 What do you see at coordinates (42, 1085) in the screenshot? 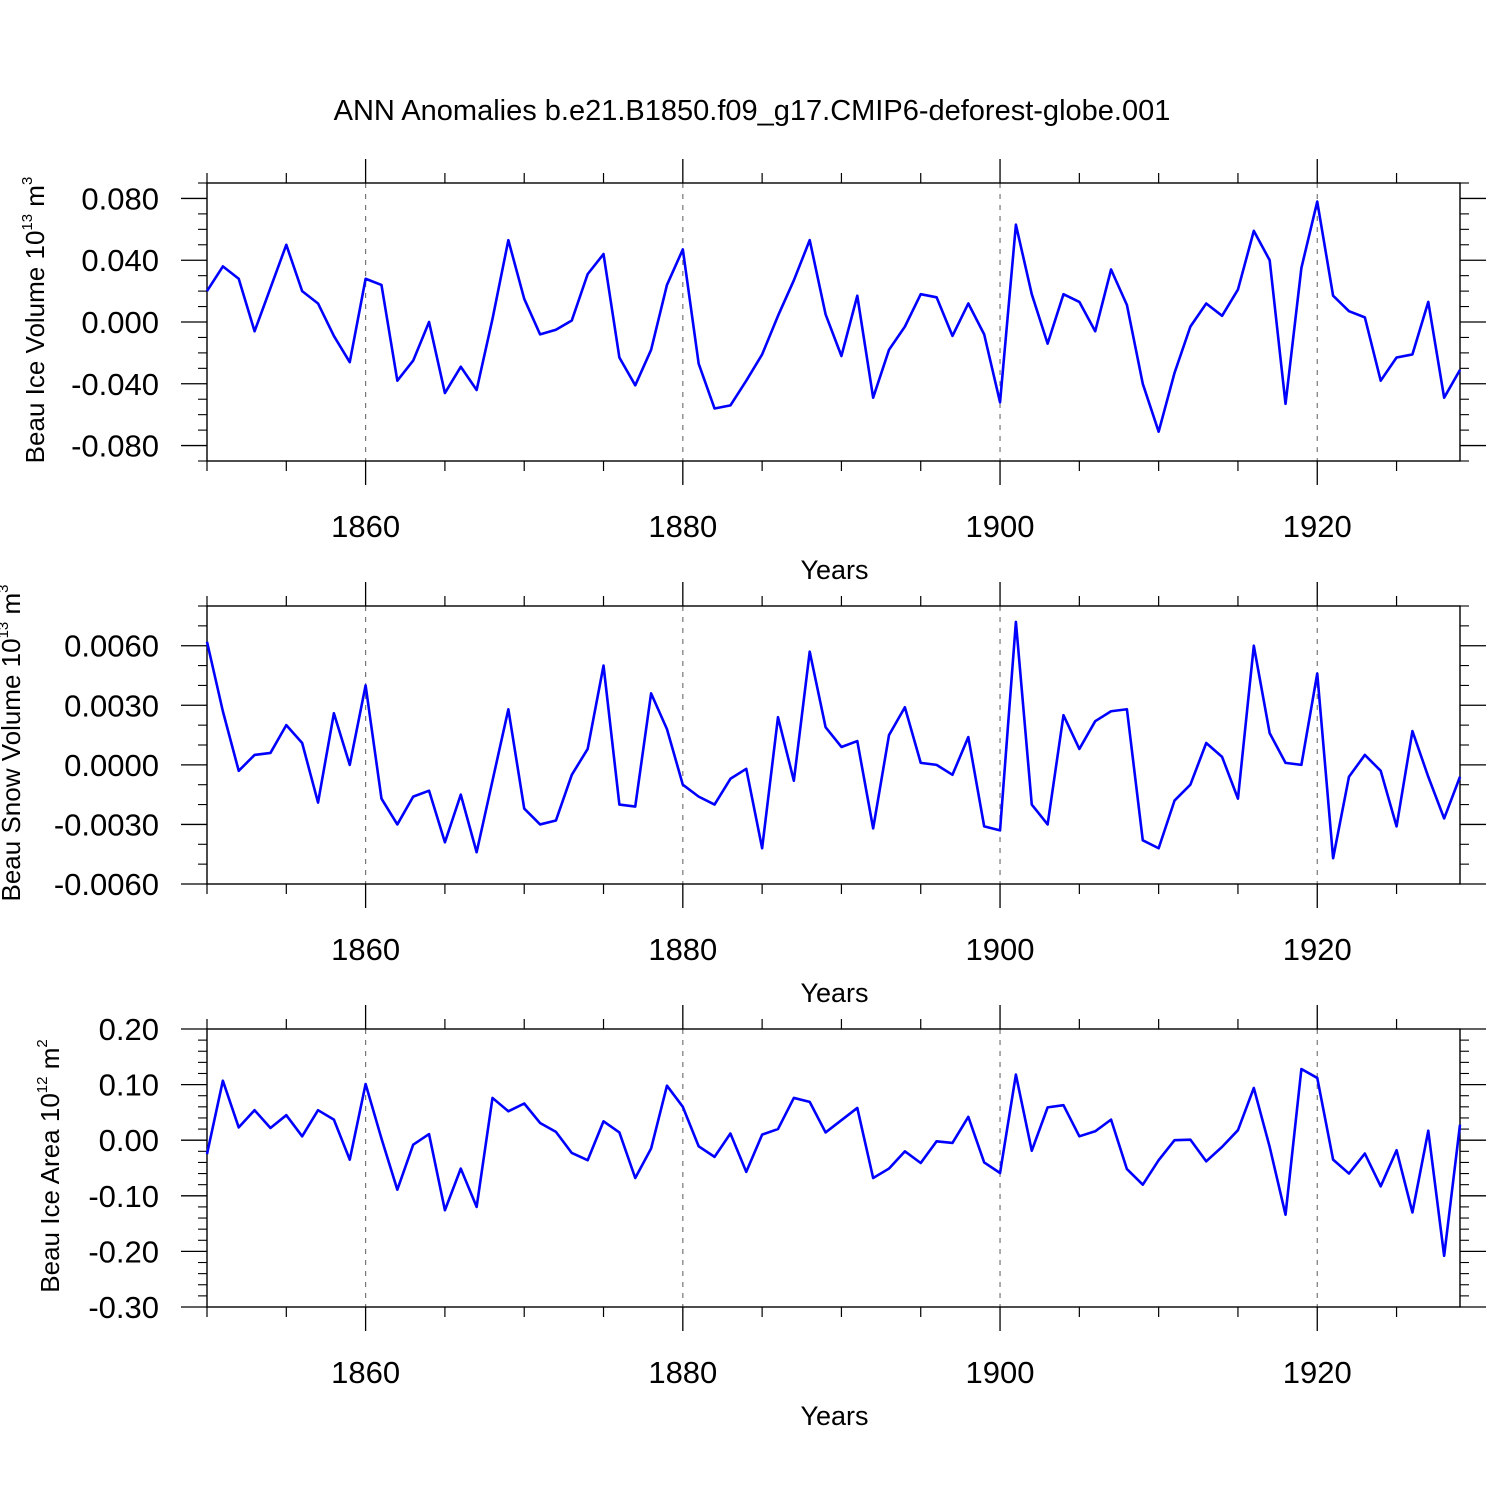
I see `y-axis-label-exponent: 12` at bounding box center [42, 1085].